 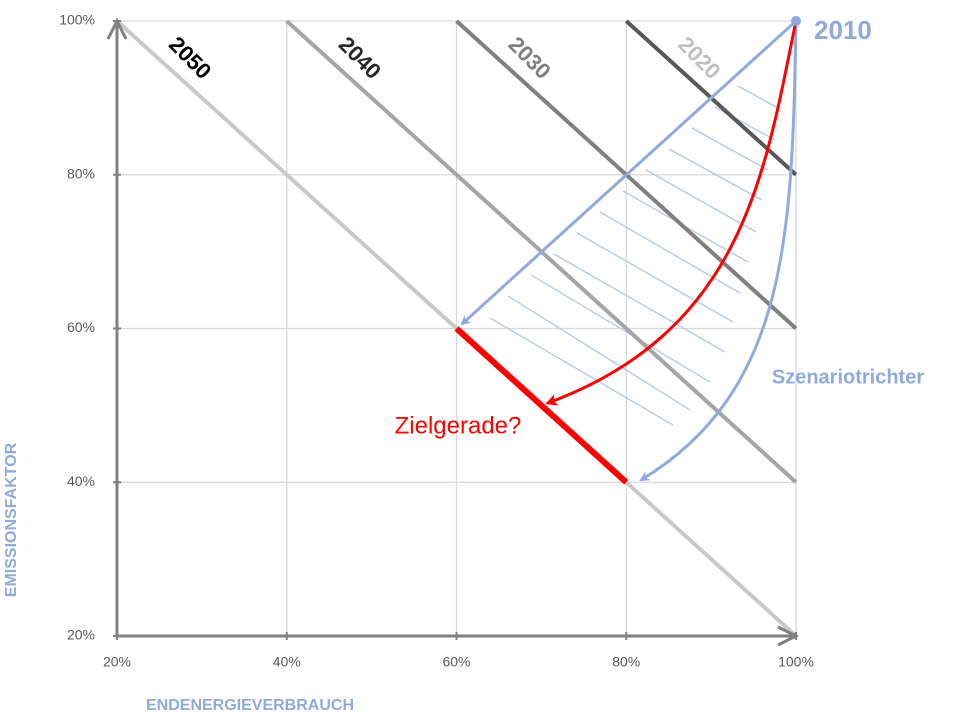 I want to click on target-line, so click(x=541, y=405).